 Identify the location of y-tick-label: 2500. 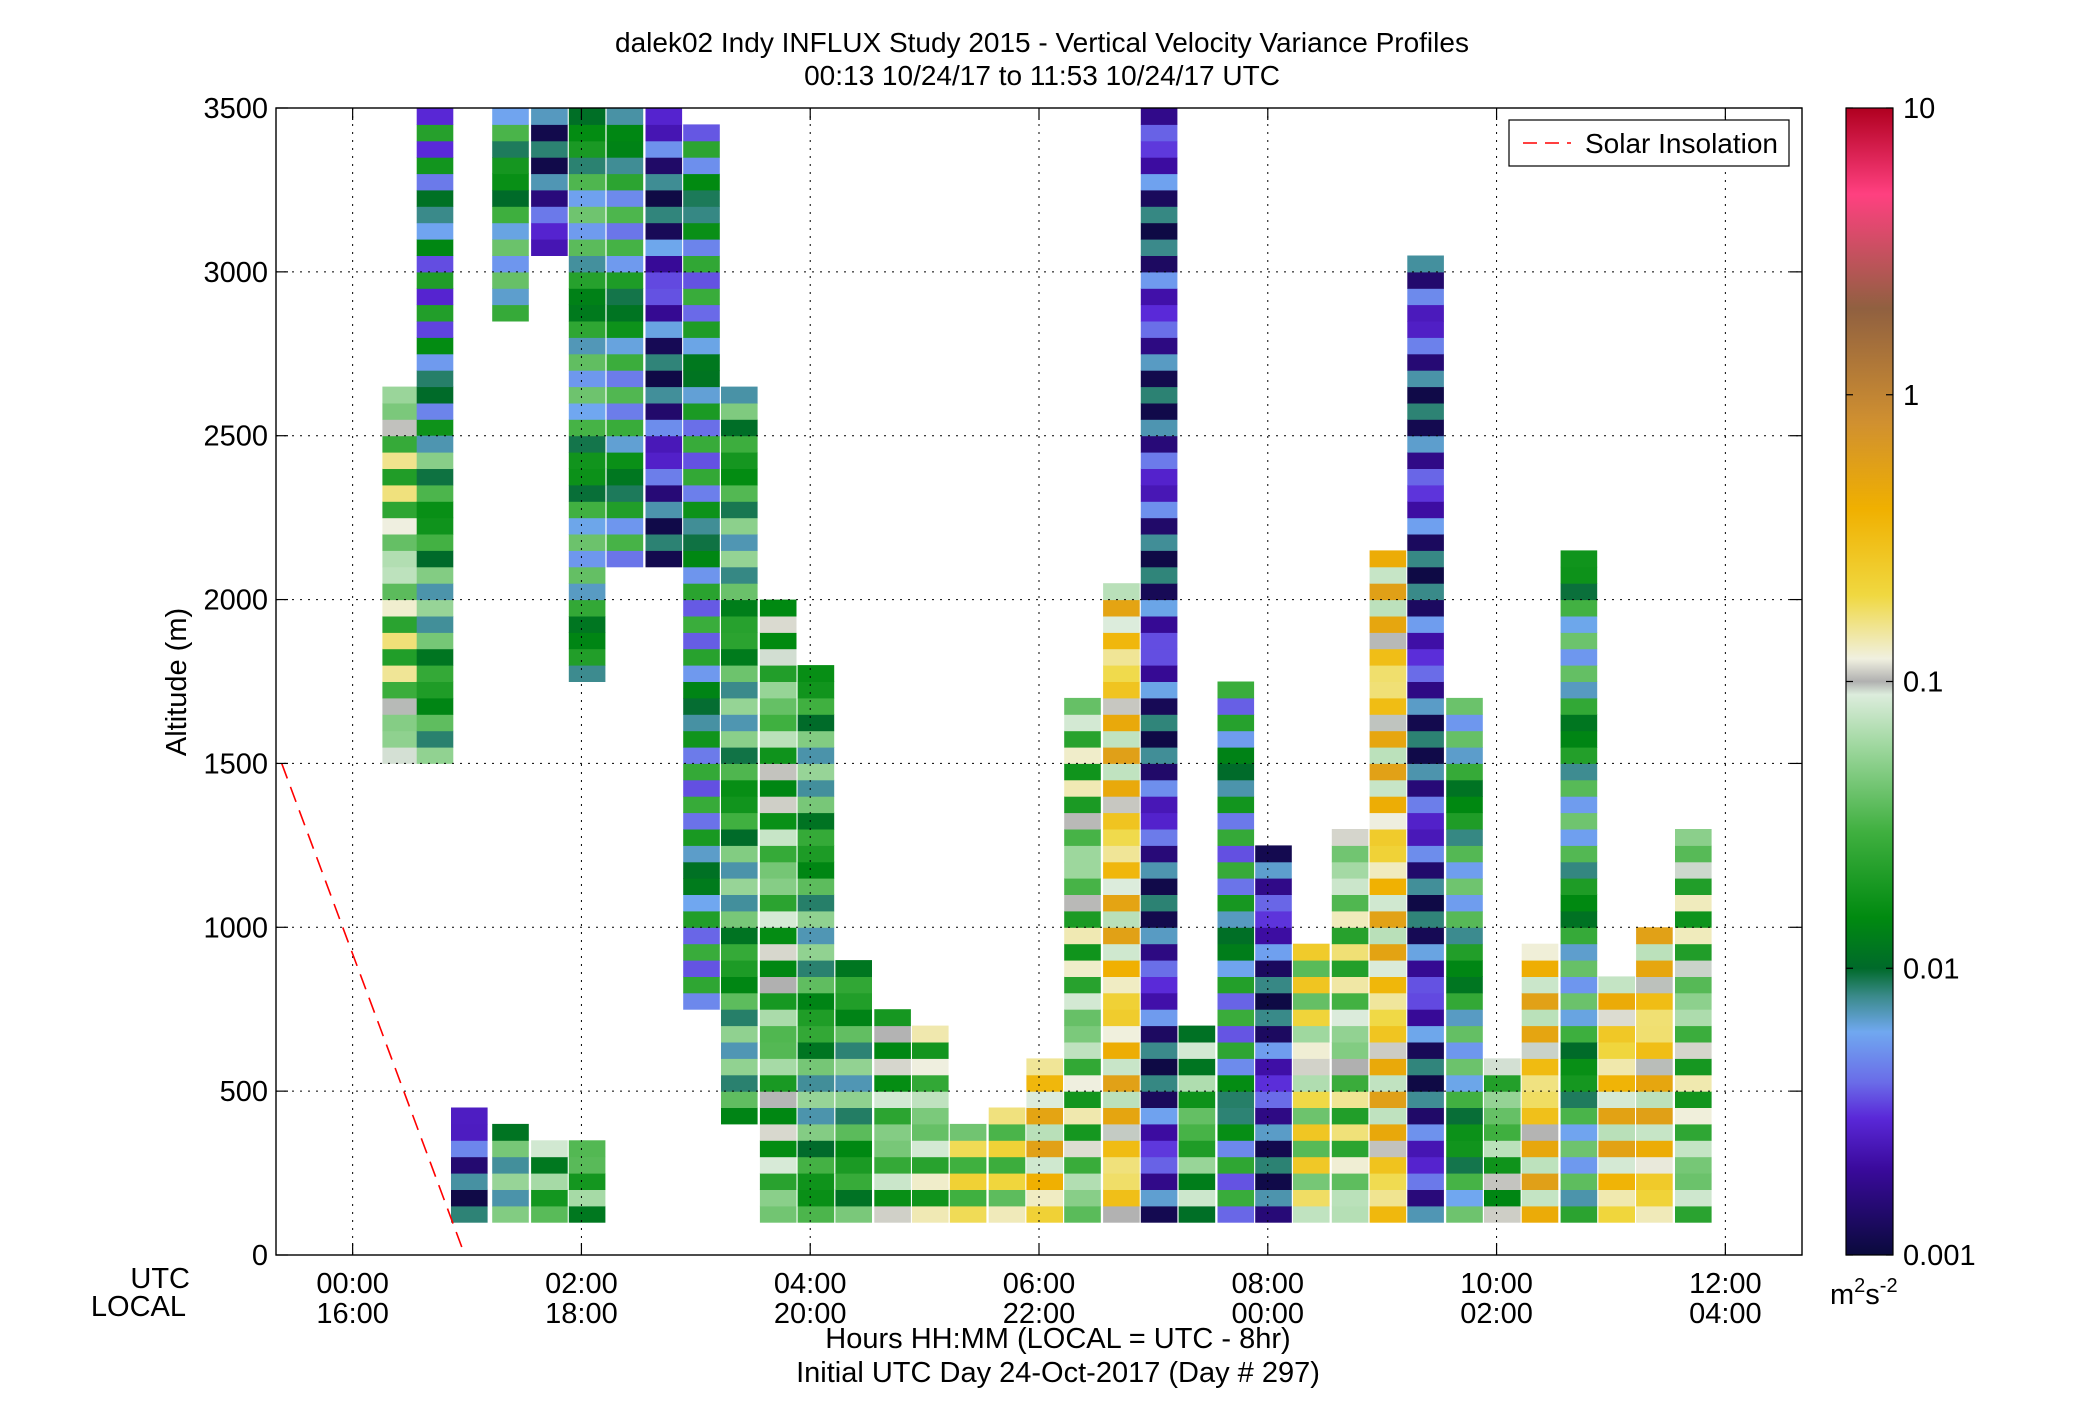
(235, 437).